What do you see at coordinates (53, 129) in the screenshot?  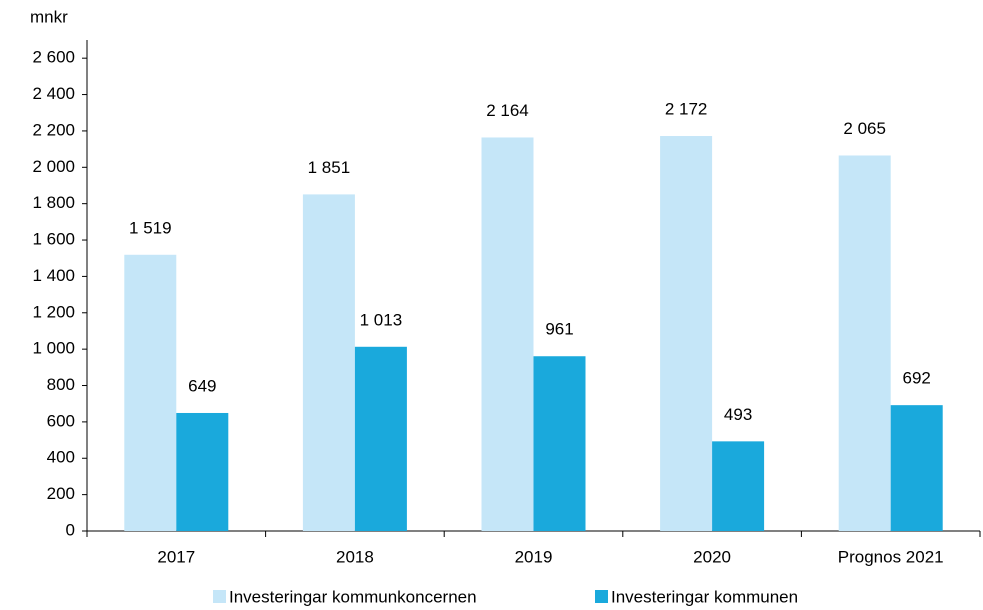 I see `y-tick-label: 2 200` at bounding box center [53, 129].